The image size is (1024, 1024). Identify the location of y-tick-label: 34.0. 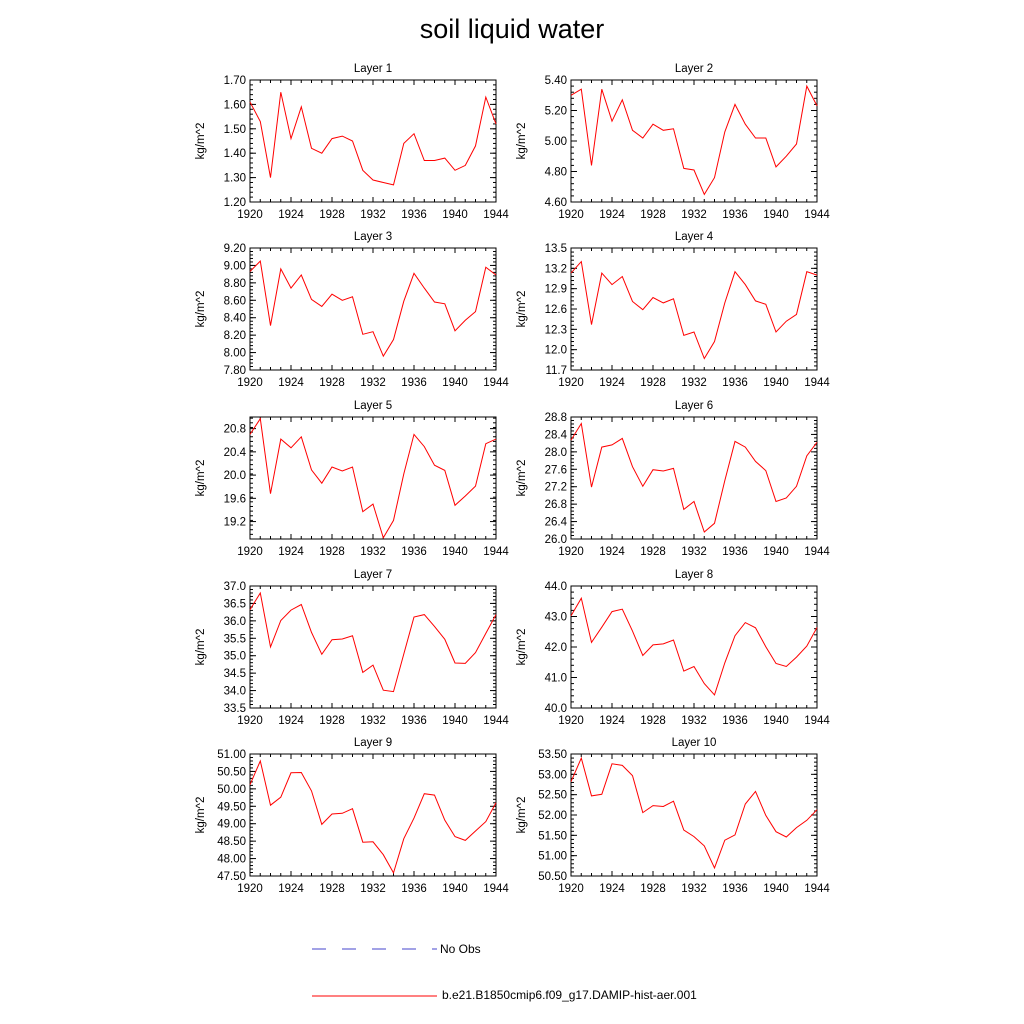
(235, 692).